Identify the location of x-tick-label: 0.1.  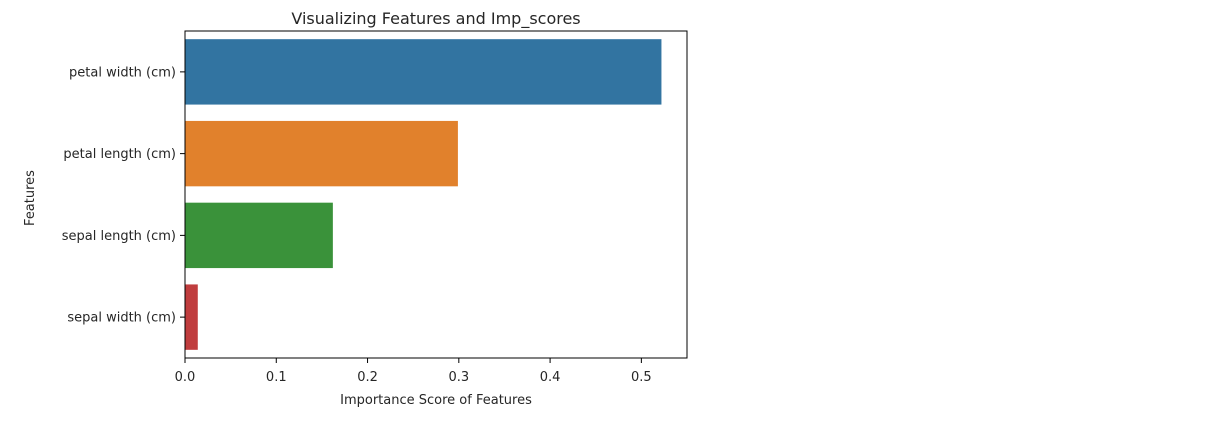
(276, 377).